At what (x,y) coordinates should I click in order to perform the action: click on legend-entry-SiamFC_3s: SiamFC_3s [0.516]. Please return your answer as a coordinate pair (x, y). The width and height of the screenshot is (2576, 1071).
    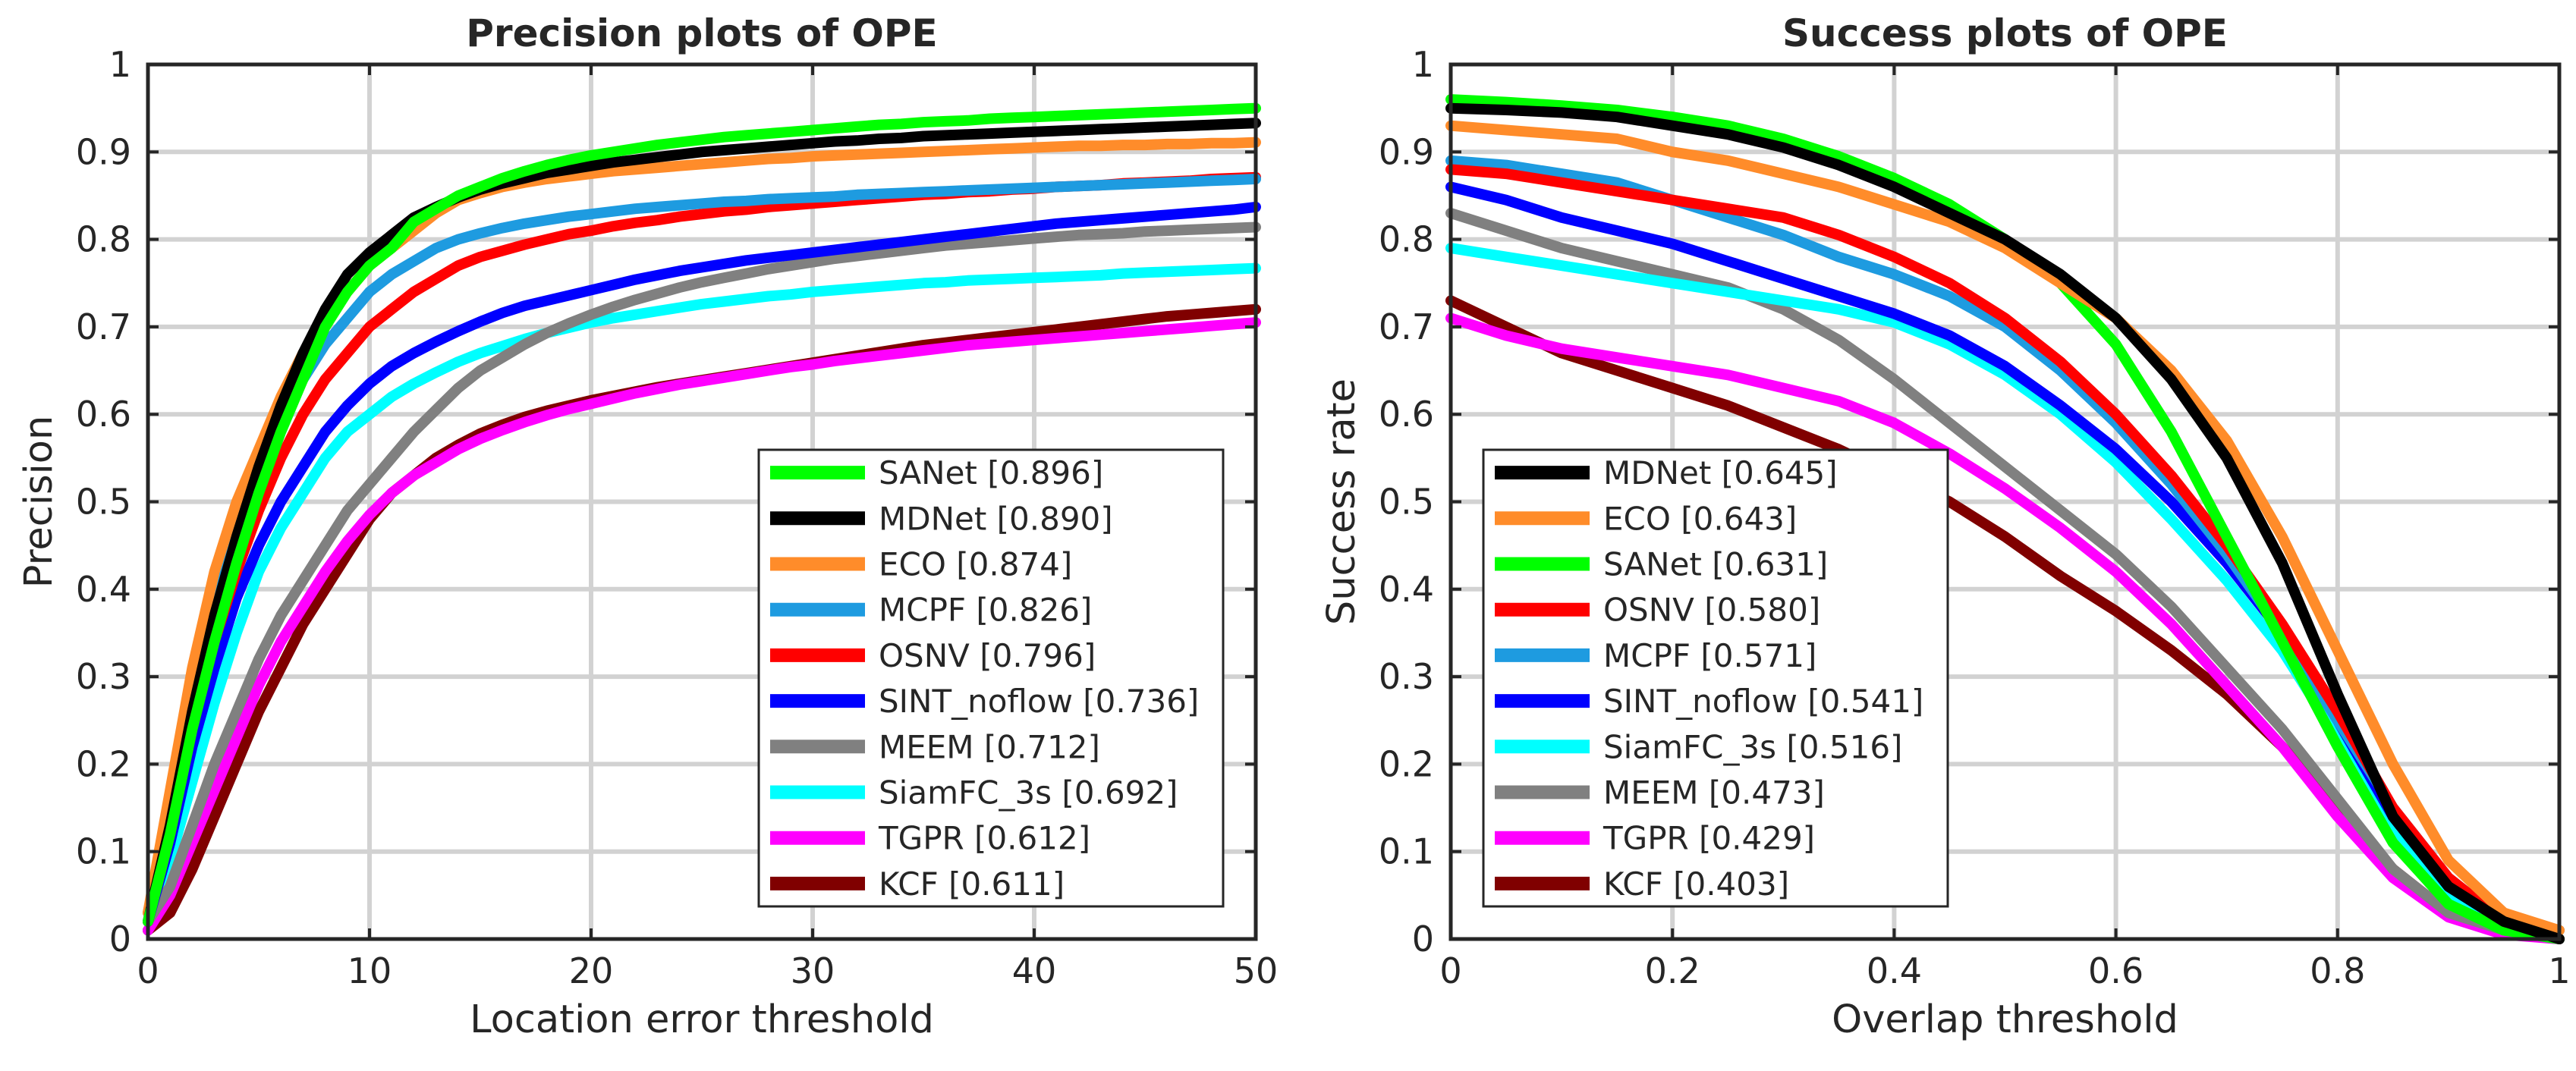
    Looking at the image, I should click on (1698, 746).